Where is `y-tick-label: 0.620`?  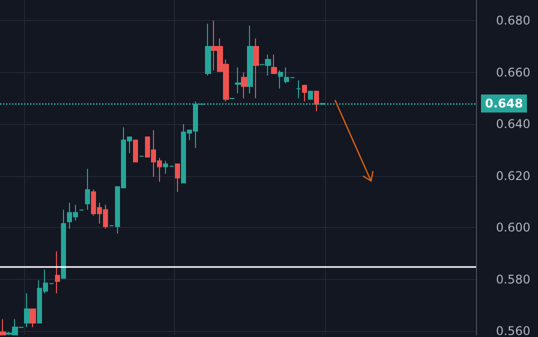
y-tick-label: 0.620 is located at coordinates (513, 175).